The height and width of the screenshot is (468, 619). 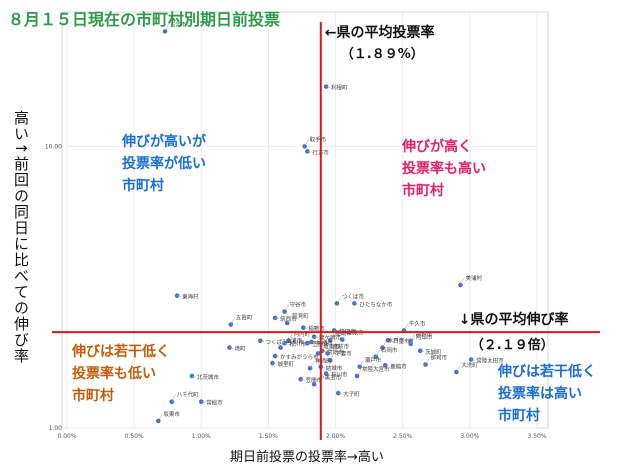 What do you see at coordinates (299, 357) in the screenshot?
I see `point-label: かすみがうら市` at bounding box center [299, 357].